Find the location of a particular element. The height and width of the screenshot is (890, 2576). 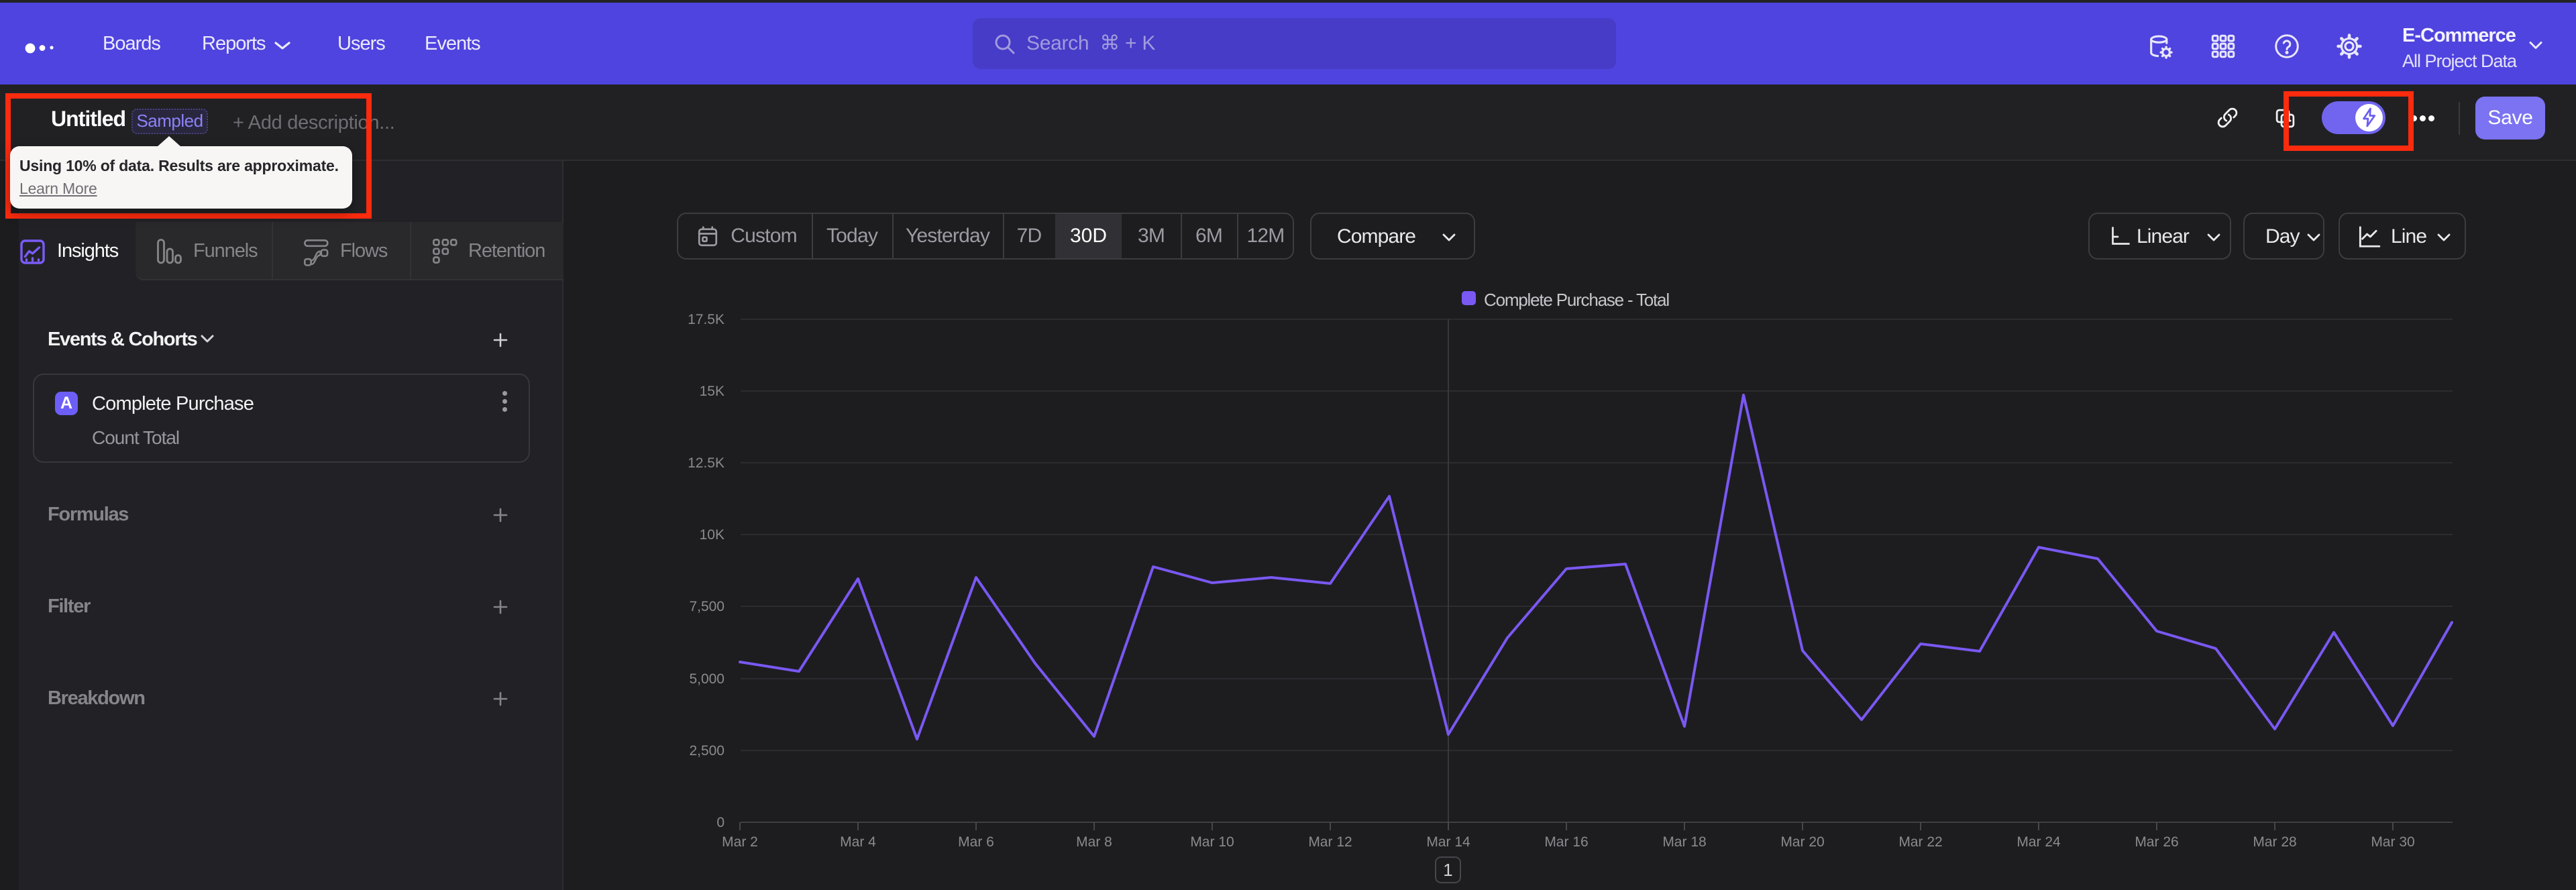

svg-text: Mar 28 is located at coordinates (2274, 842).